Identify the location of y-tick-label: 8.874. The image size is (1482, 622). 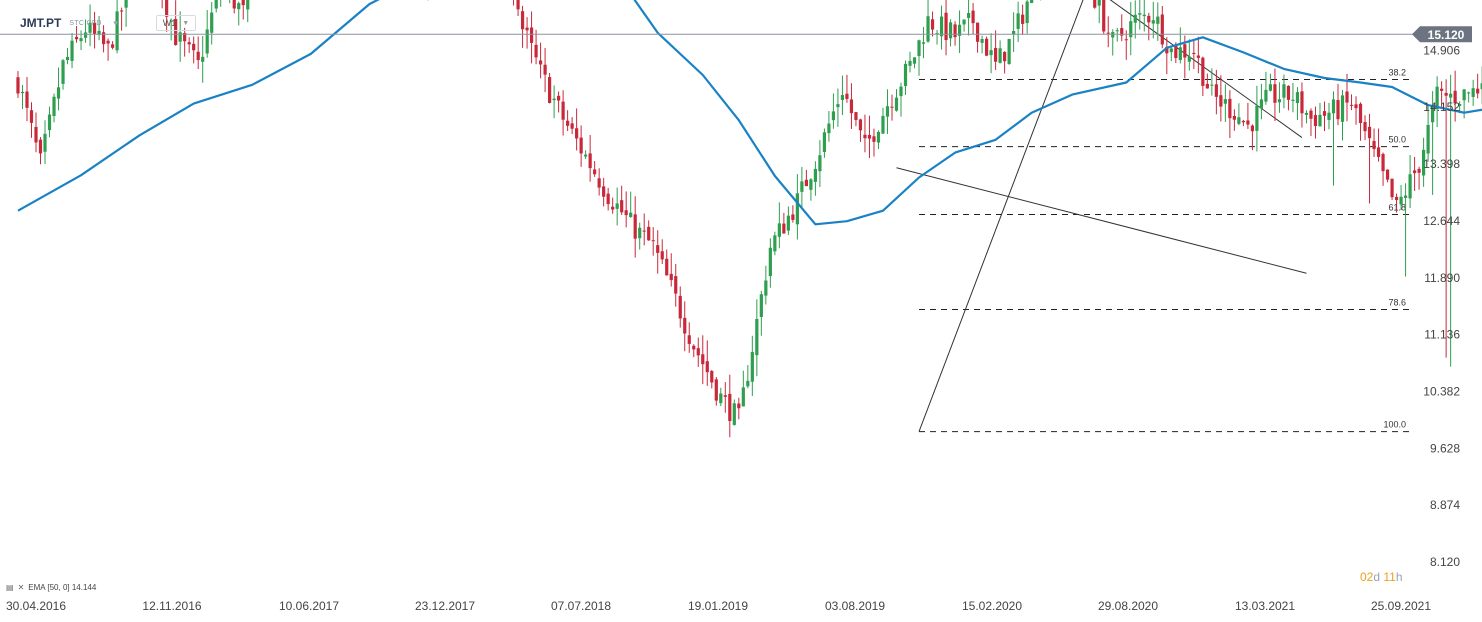
(1445, 505).